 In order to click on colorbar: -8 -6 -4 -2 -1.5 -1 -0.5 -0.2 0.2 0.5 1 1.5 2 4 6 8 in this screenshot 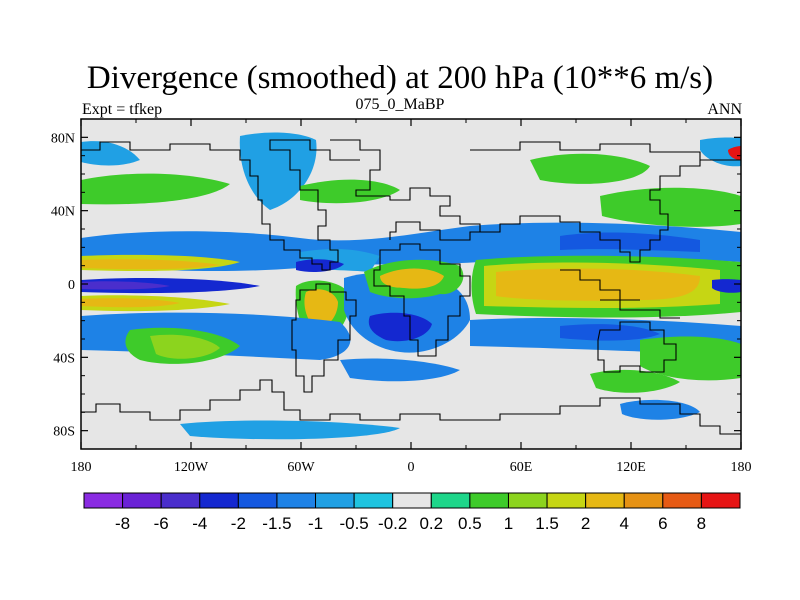, I will do `click(412, 512)`.